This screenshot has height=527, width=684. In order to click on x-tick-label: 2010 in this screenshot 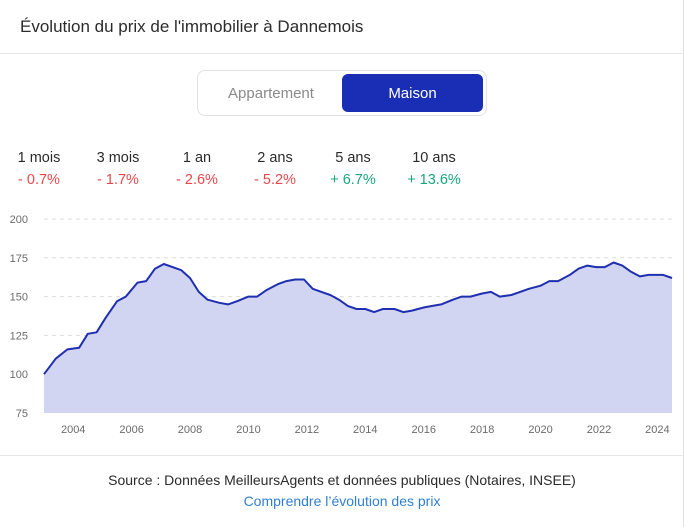, I will do `click(248, 430)`.